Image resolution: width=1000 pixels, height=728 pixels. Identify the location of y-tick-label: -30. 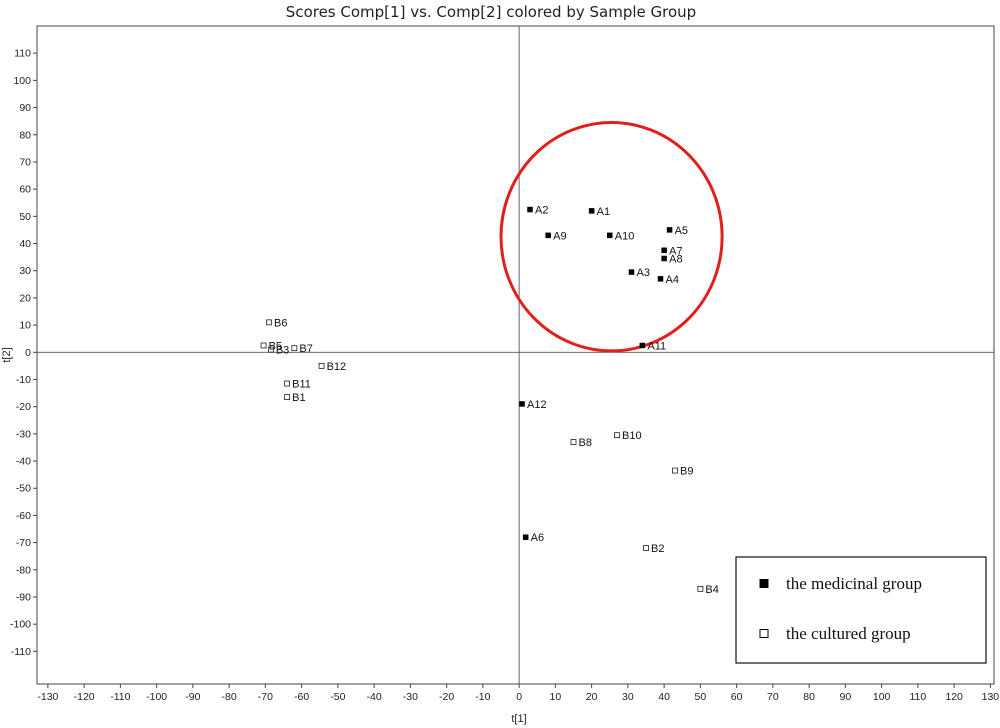
(23, 434).